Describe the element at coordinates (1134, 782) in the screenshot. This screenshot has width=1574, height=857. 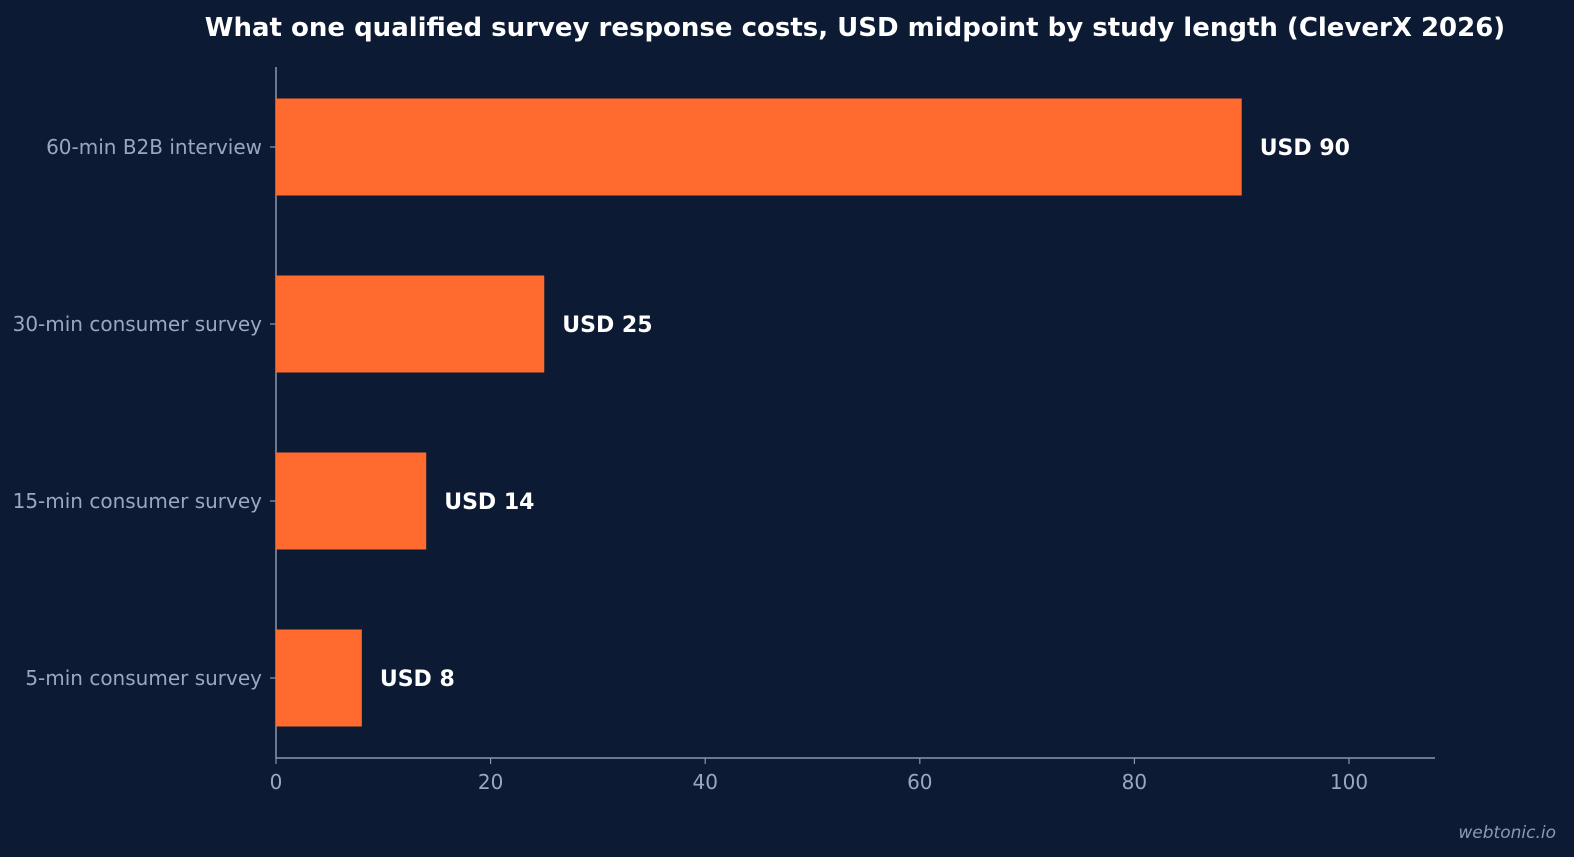
I see `x-tick-label: 80` at that location.